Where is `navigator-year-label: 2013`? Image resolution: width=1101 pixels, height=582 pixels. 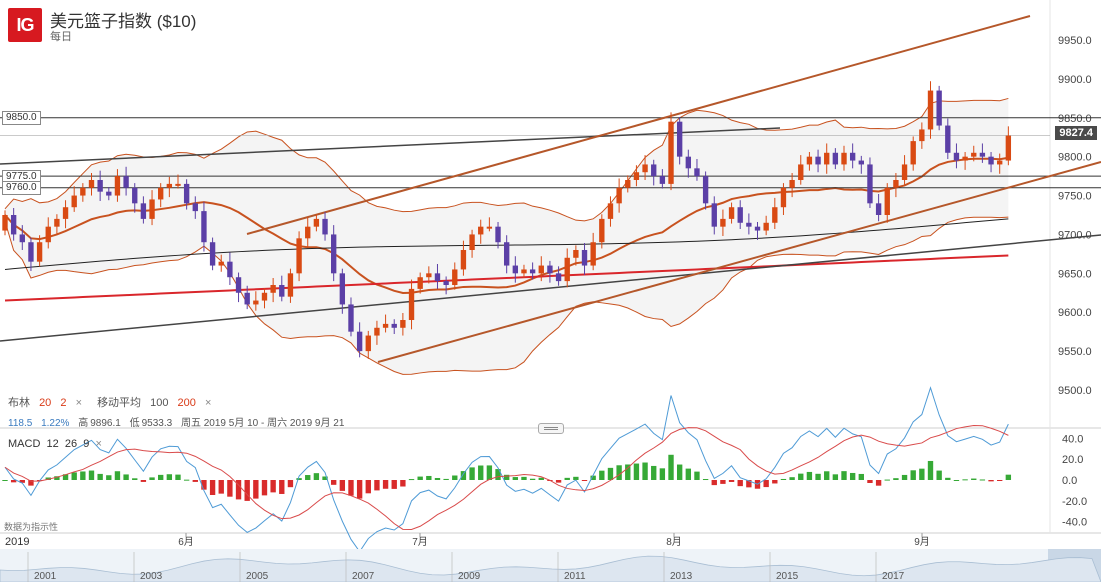
navigator-year-label: 2013 is located at coordinates (681, 576).